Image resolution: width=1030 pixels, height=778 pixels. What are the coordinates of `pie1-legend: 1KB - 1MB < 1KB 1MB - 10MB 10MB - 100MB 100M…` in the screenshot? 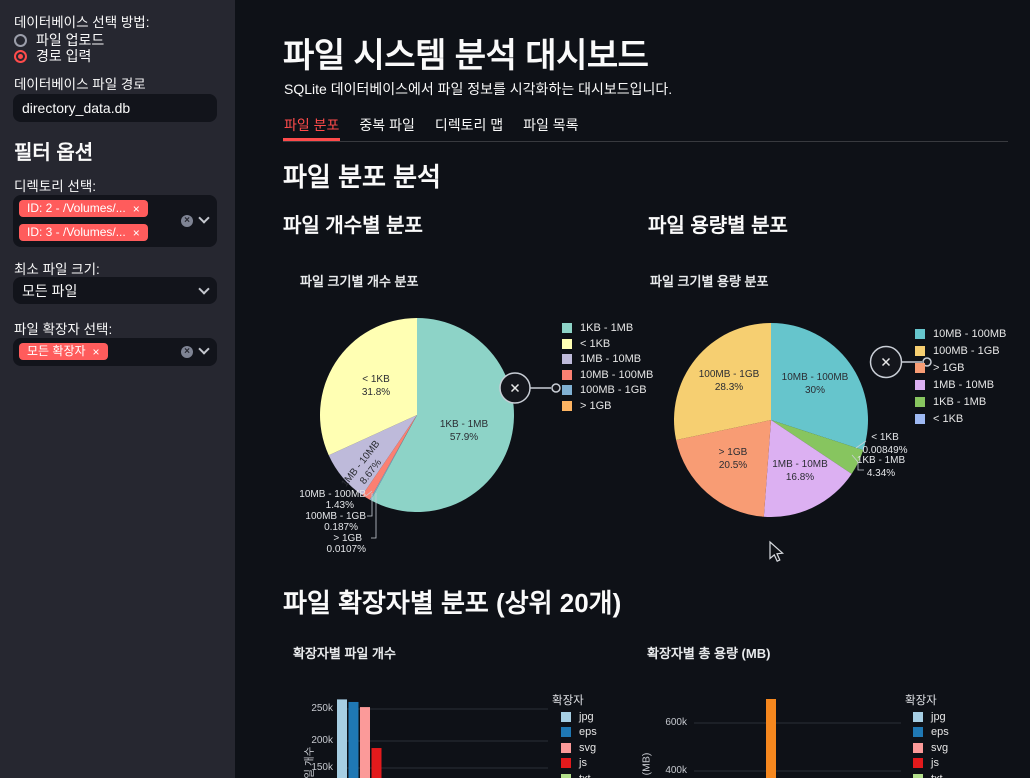 It's located at (607, 368).